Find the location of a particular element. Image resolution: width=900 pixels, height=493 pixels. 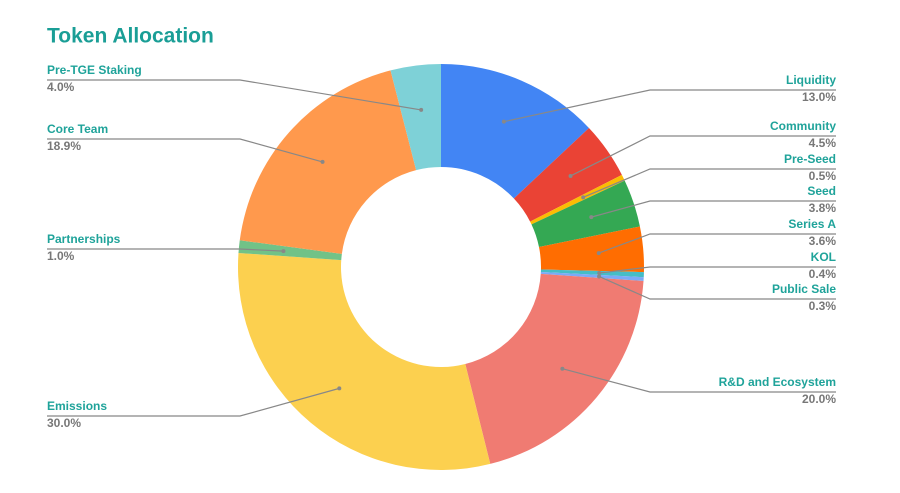

slice-label: Core Team is located at coordinates (77, 129).